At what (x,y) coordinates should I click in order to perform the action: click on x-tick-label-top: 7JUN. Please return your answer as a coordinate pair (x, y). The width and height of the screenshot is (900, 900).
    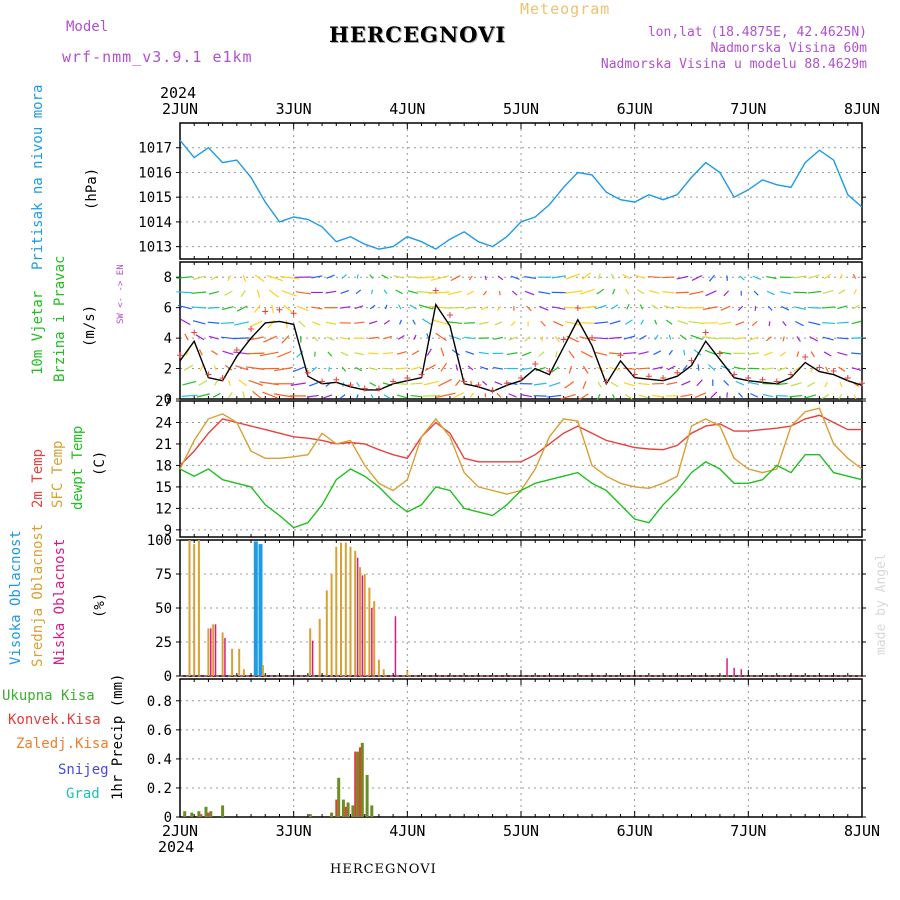
    Looking at the image, I should click on (748, 109).